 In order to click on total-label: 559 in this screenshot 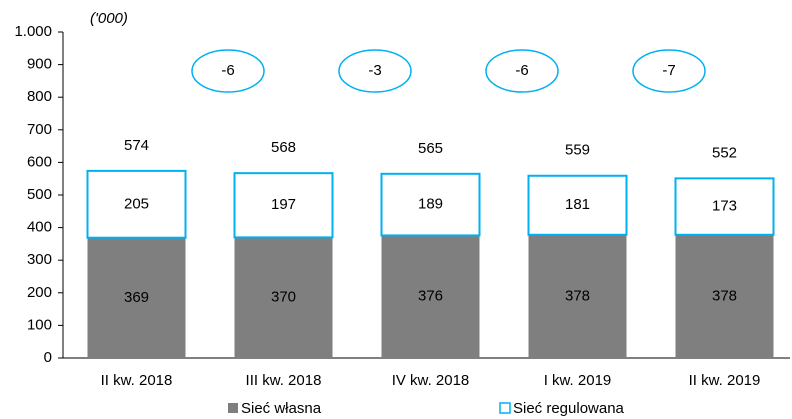, I will do `click(577, 150)`.